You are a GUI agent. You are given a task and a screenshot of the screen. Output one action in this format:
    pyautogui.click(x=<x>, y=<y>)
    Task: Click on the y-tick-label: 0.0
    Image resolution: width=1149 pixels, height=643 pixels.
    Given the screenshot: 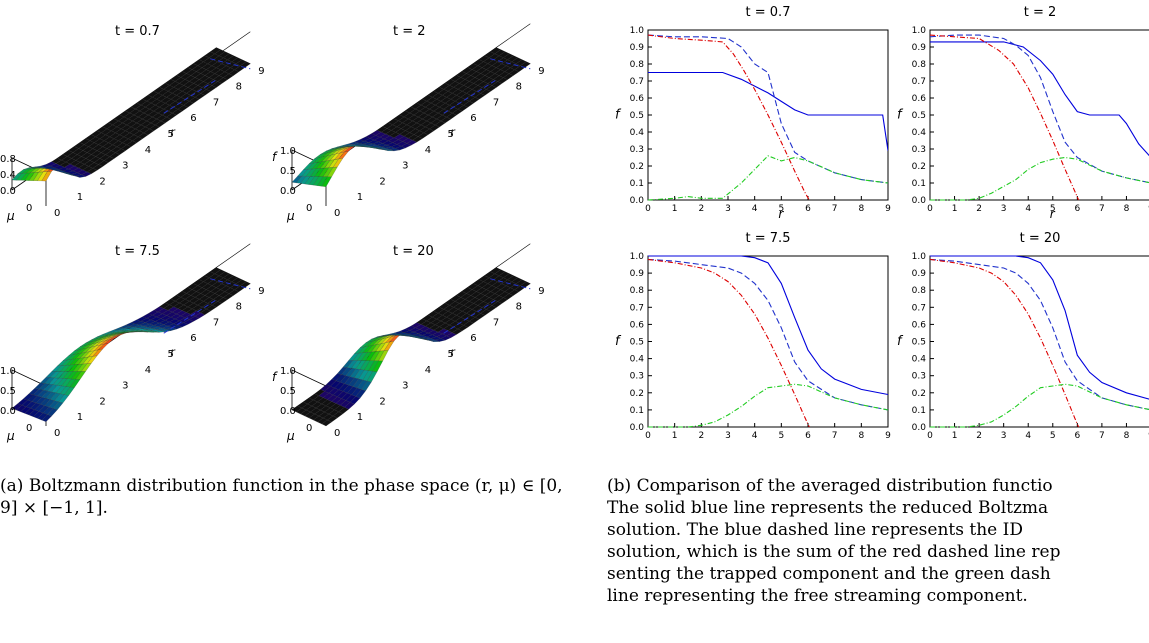 What is the action you would take?
    pyautogui.click(x=637, y=428)
    